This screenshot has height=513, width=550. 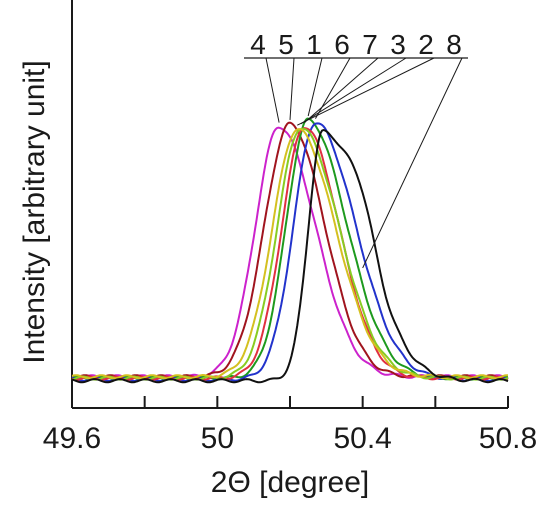 What do you see at coordinates (258, 44) in the screenshot?
I see `curve-label-4: 4` at bounding box center [258, 44].